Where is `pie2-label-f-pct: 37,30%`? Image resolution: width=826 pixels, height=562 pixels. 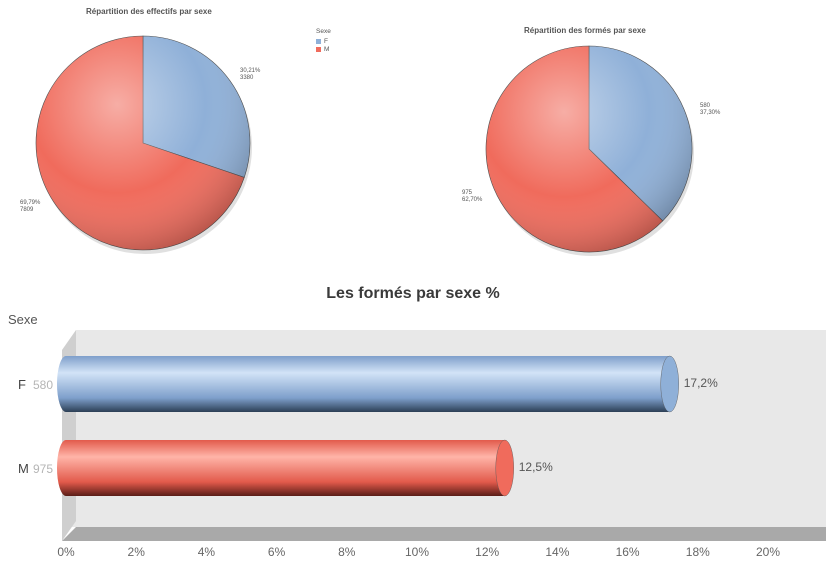 pie2-label-f-pct: 37,30% is located at coordinates (710, 113).